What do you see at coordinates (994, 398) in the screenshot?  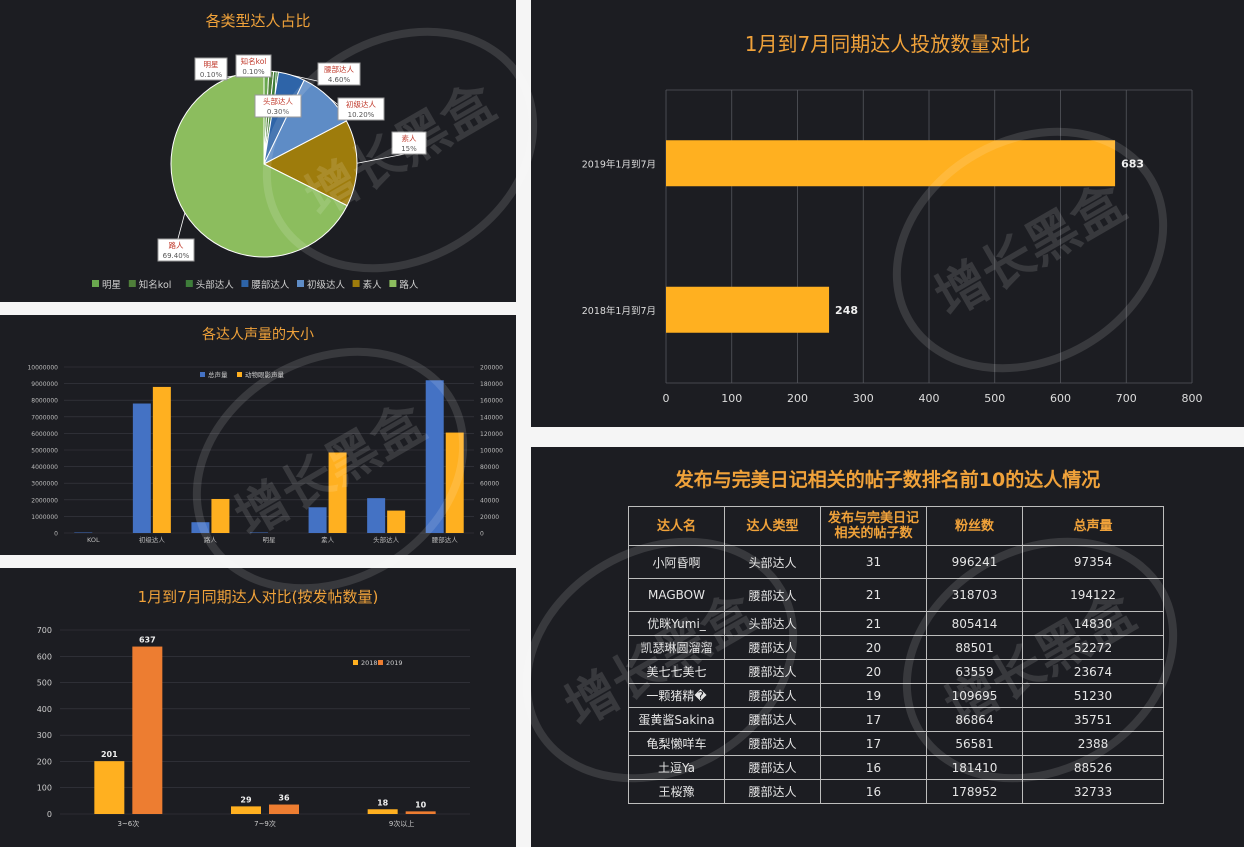 I see `x-tick: 500` at bounding box center [994, 398].